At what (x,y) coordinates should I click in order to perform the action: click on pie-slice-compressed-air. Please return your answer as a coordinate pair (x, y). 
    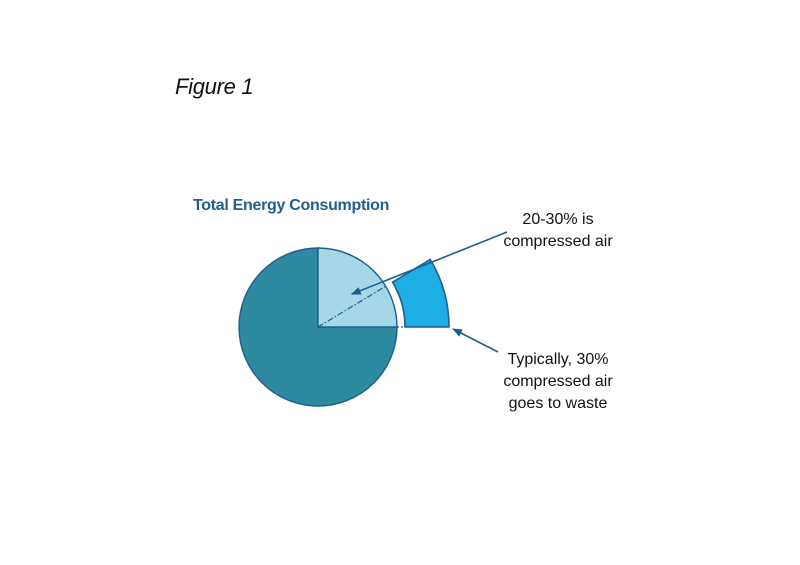
    Looking at the image, I should click on (357, 287).